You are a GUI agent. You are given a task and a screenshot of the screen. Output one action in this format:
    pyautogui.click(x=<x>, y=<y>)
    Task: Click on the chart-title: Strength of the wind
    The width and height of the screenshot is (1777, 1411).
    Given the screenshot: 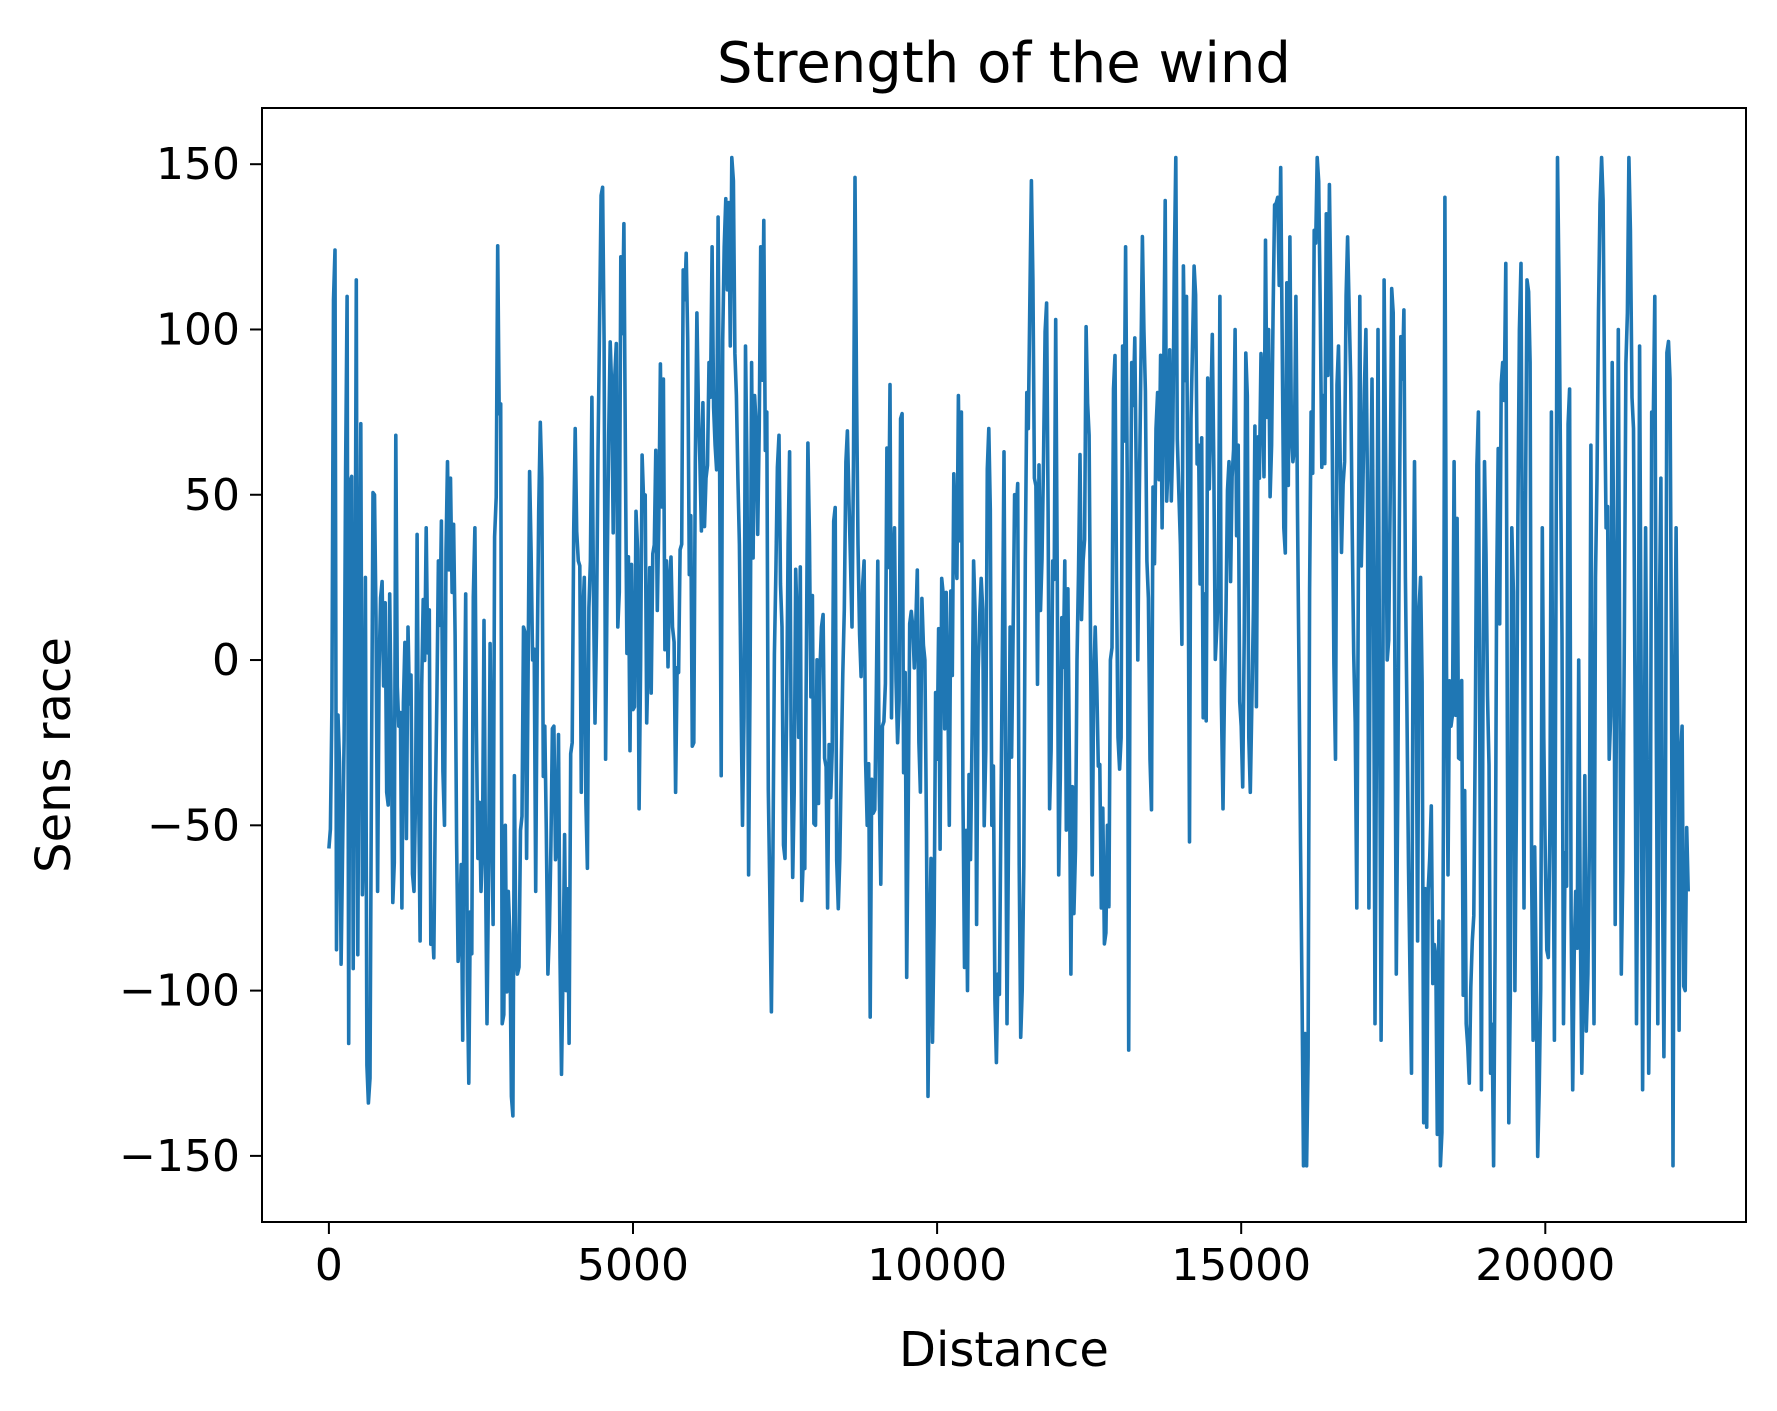 What is the action you would take?
    pyautogui.click(x=1004, y=63)
    